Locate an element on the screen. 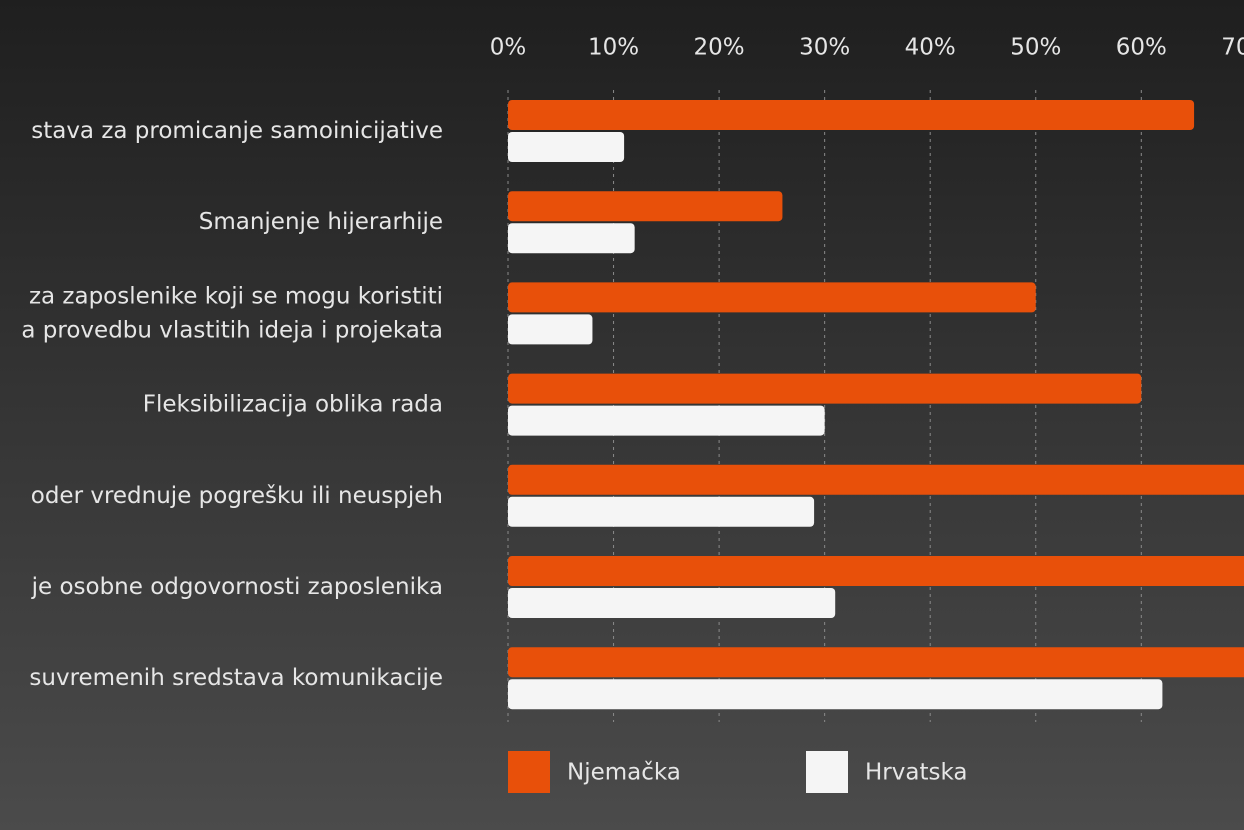  x-tick-label: 70% is located at coordinates (1232, 48).